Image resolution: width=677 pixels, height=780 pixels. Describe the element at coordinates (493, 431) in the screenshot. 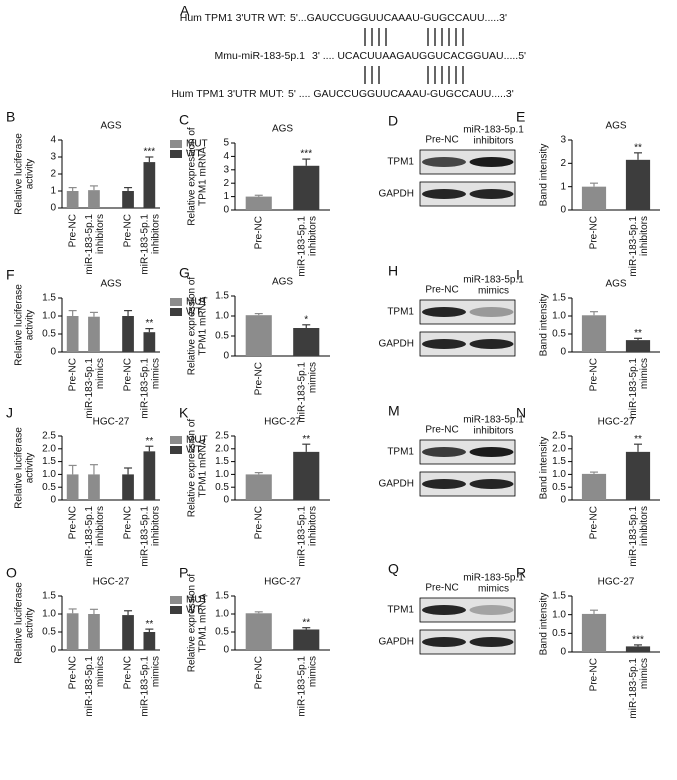

I see `lane-label: inhibitors` at that location.